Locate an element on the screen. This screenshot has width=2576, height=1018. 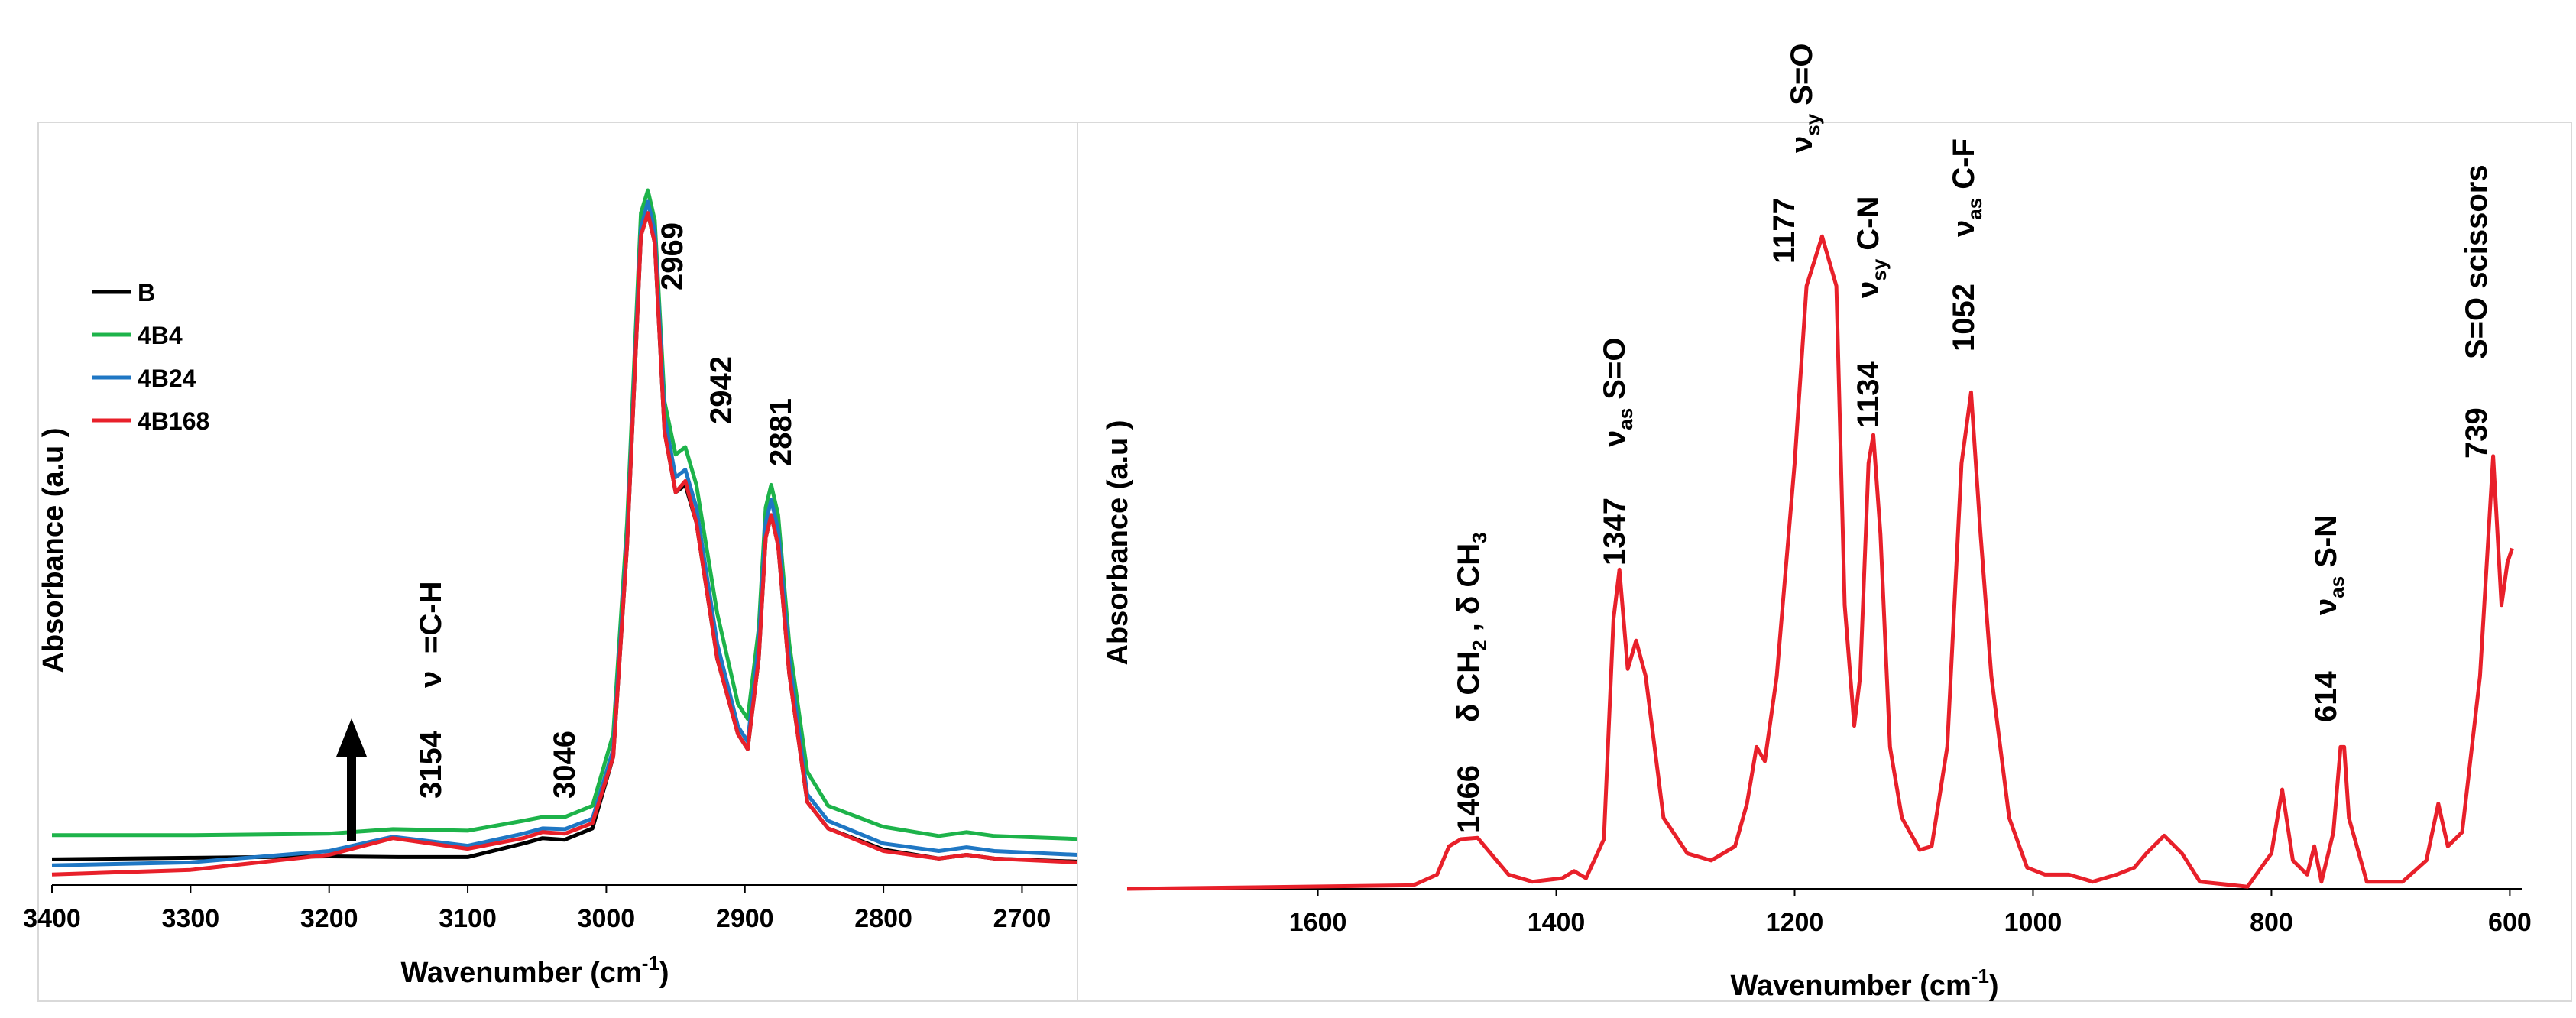
legend-label-4b168: 4B168 is located at coordinates (174, 421).